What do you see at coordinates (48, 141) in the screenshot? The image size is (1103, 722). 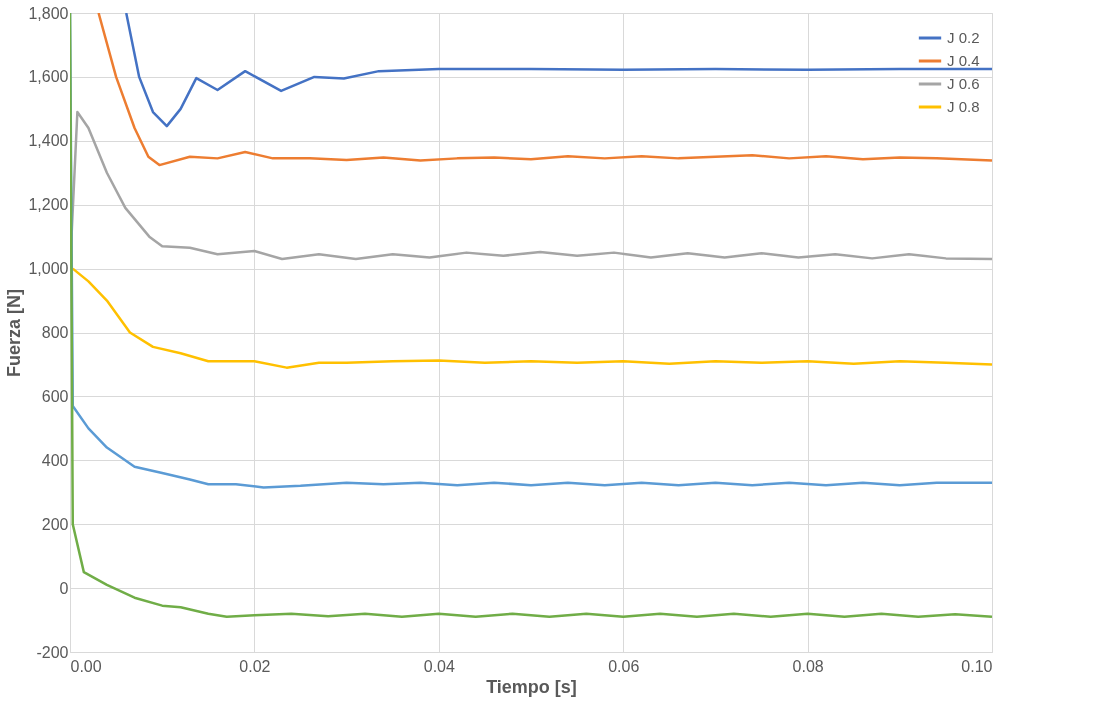 I see `y-tick-label: 1,400` at bounding box center [48, 141].